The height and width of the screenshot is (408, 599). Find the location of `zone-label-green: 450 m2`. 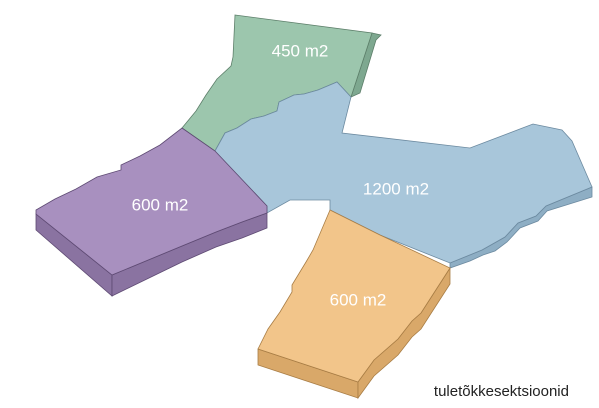

zone-label-green: 450 m2 is located at coordinates (300, 50).